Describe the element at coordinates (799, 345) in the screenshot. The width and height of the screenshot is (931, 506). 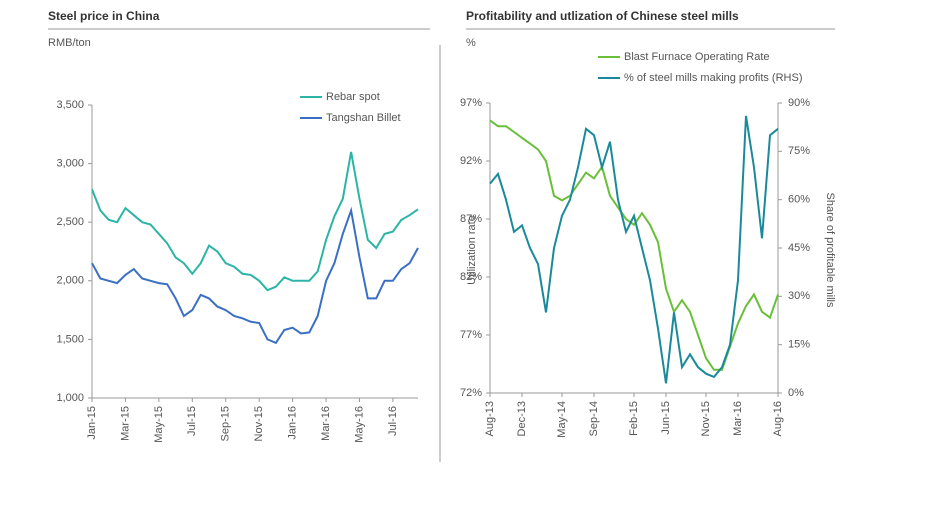
I see `y2-tick-label: 15%` at that location.